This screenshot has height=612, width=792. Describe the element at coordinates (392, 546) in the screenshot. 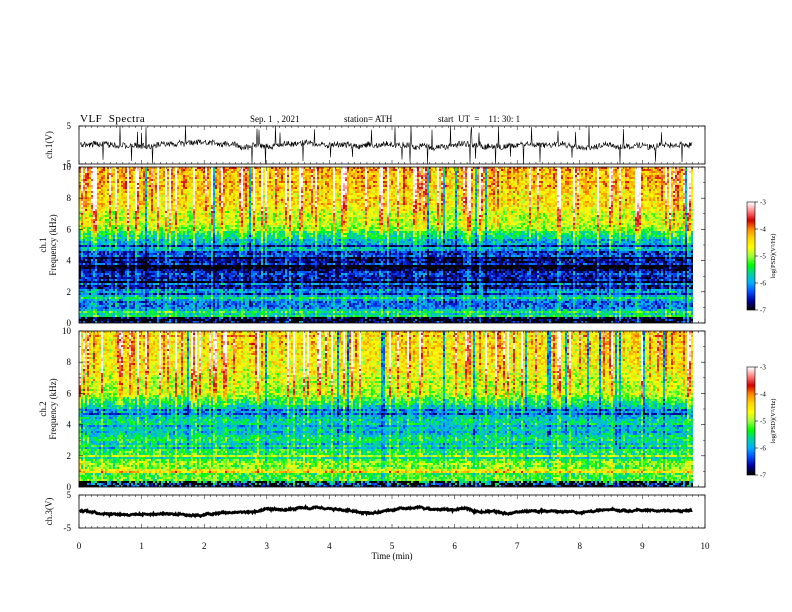

I see `xtick-label: 5` at that location.